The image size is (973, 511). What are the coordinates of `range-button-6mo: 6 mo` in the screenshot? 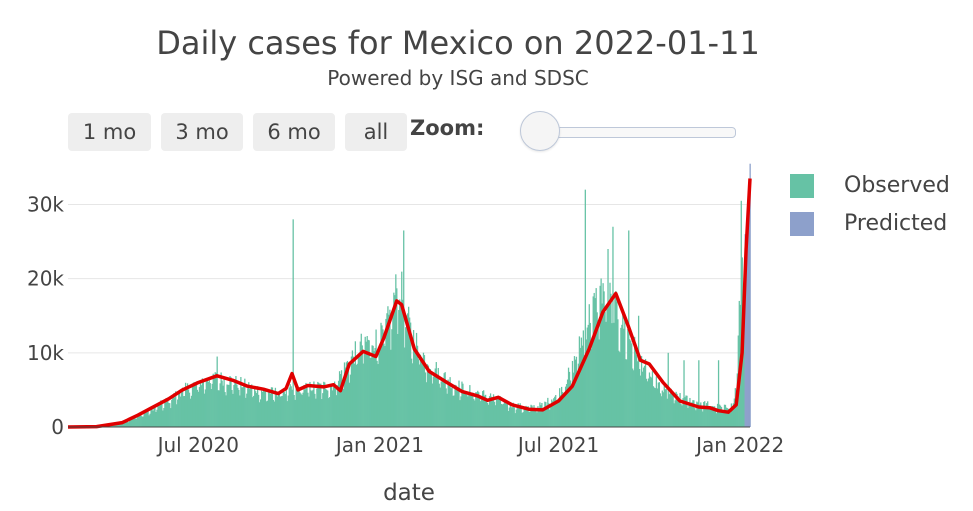 It's located at (294, 132).